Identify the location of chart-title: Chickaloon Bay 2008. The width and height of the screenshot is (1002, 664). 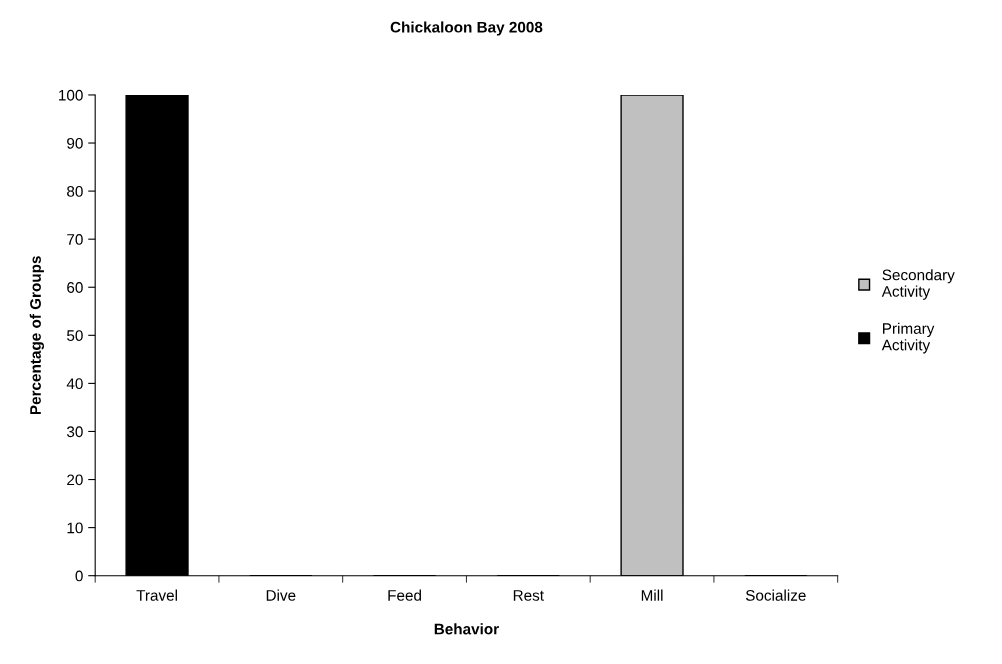
(466, 28).